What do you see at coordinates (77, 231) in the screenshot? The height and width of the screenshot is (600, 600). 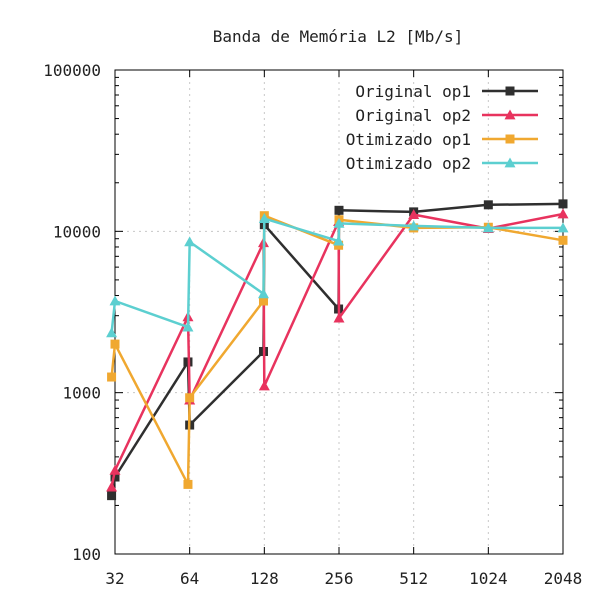 I see `y-tick-label: 10000` at bounding box center [77, 231].